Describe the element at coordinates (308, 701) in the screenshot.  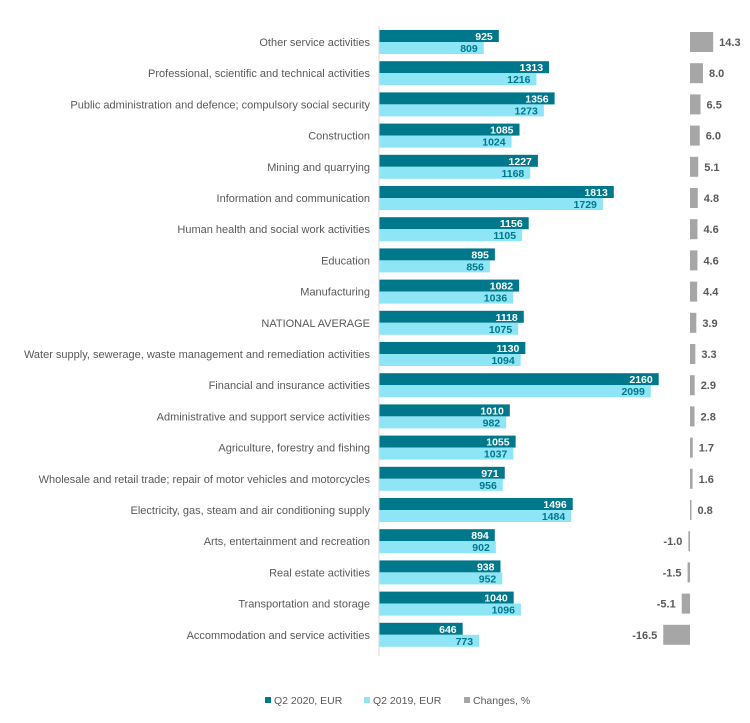
I see `legend-label: Q2 2020, EUR` at that location.